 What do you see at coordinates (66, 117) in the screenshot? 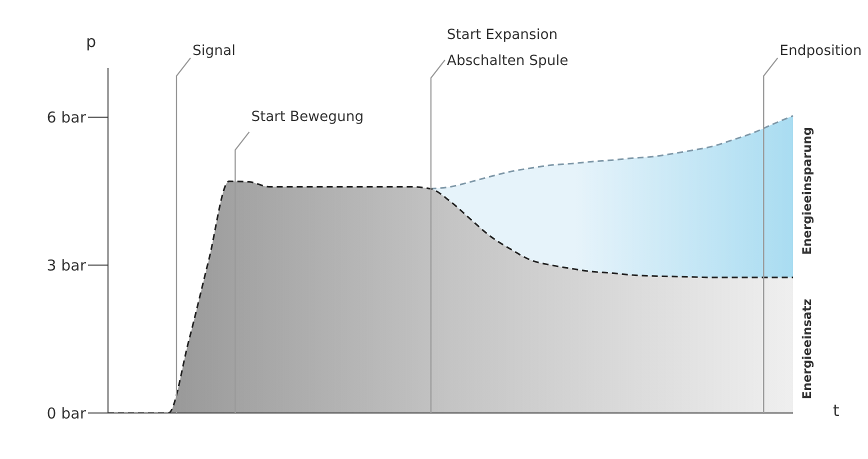
I see `y-tick-label: 6 bar` at bounding box center [66, 117].